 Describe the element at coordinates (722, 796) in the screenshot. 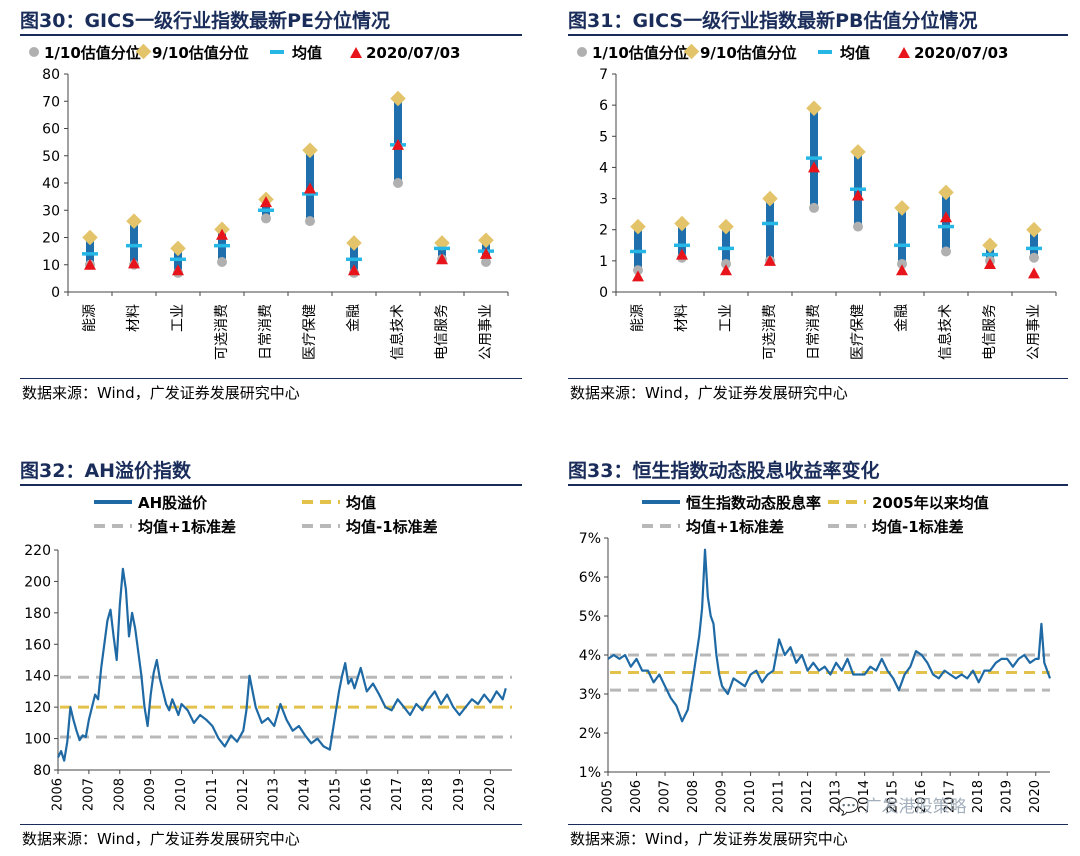

I see `x-tick-label: 2009` at that location.